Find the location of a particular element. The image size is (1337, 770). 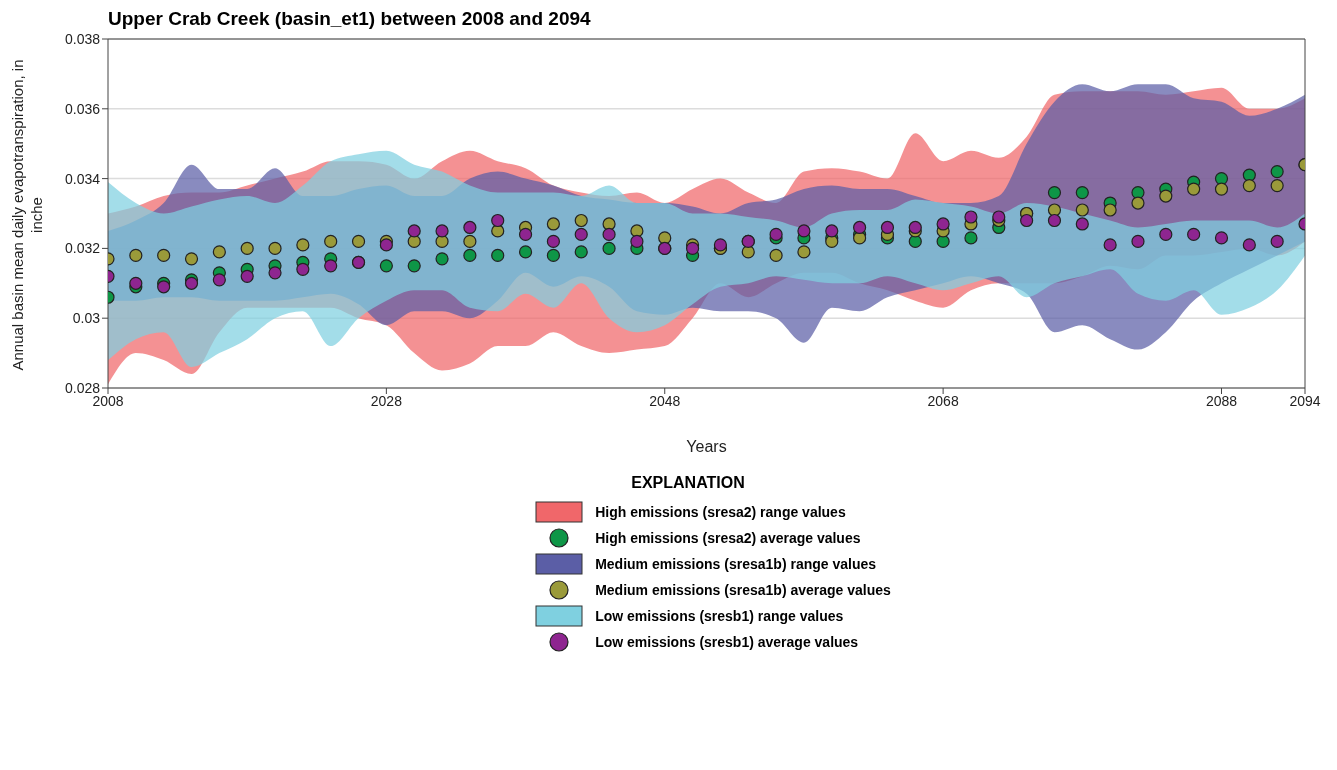

legend-label: Low emissions (sresb1) range values is located at coordinates (719, 616).